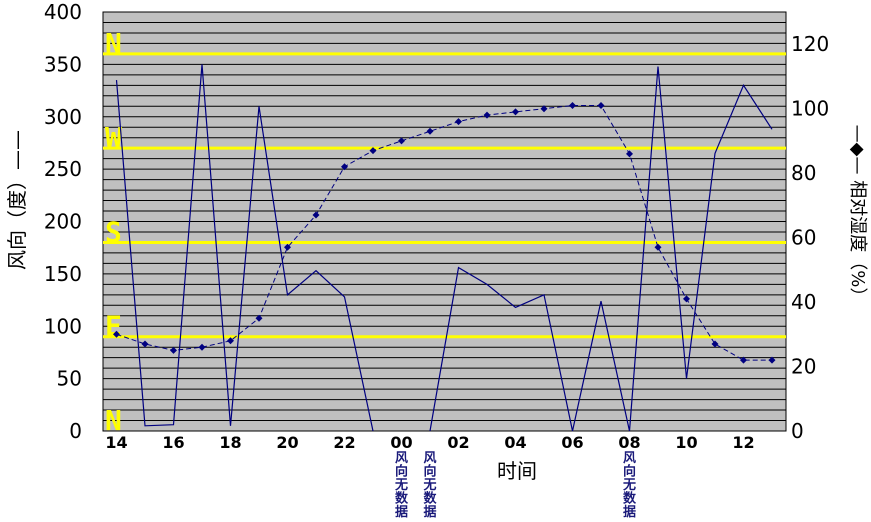 The width and height of the screenshot is (871, 522). Describe the element at coordinates (17, 200) in the screenshot. I see `left-axis-title: 风向（度）——` at that location.